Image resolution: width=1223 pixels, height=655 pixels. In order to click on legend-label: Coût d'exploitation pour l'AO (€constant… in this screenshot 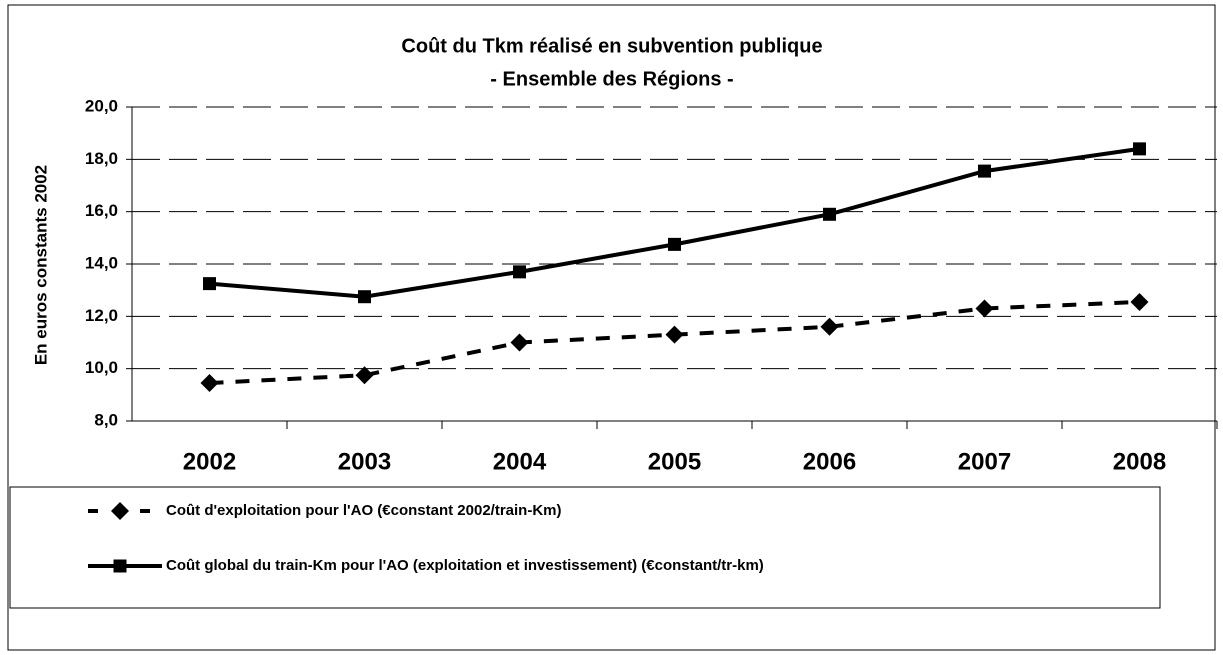, I will do `click(364, 510)`.